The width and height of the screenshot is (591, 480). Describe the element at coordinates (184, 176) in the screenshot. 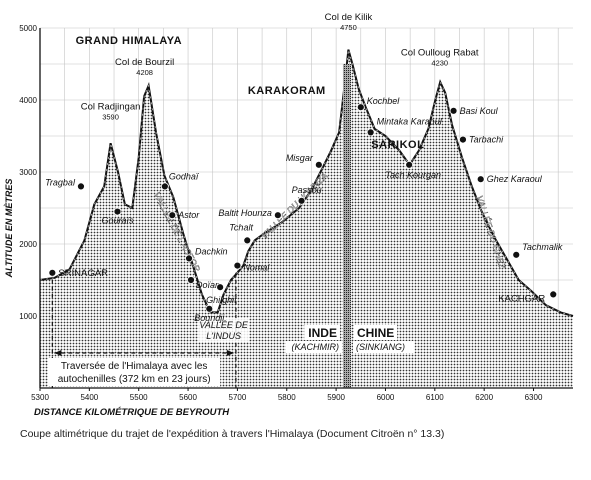

I see `place-label: Godhaï` at that location.